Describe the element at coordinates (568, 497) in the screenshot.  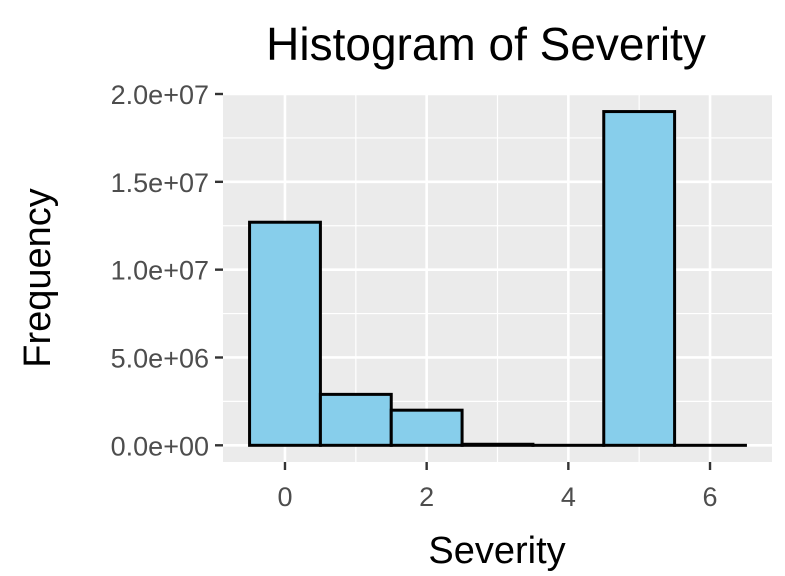
I see `x-tick-label: 4` at that location.